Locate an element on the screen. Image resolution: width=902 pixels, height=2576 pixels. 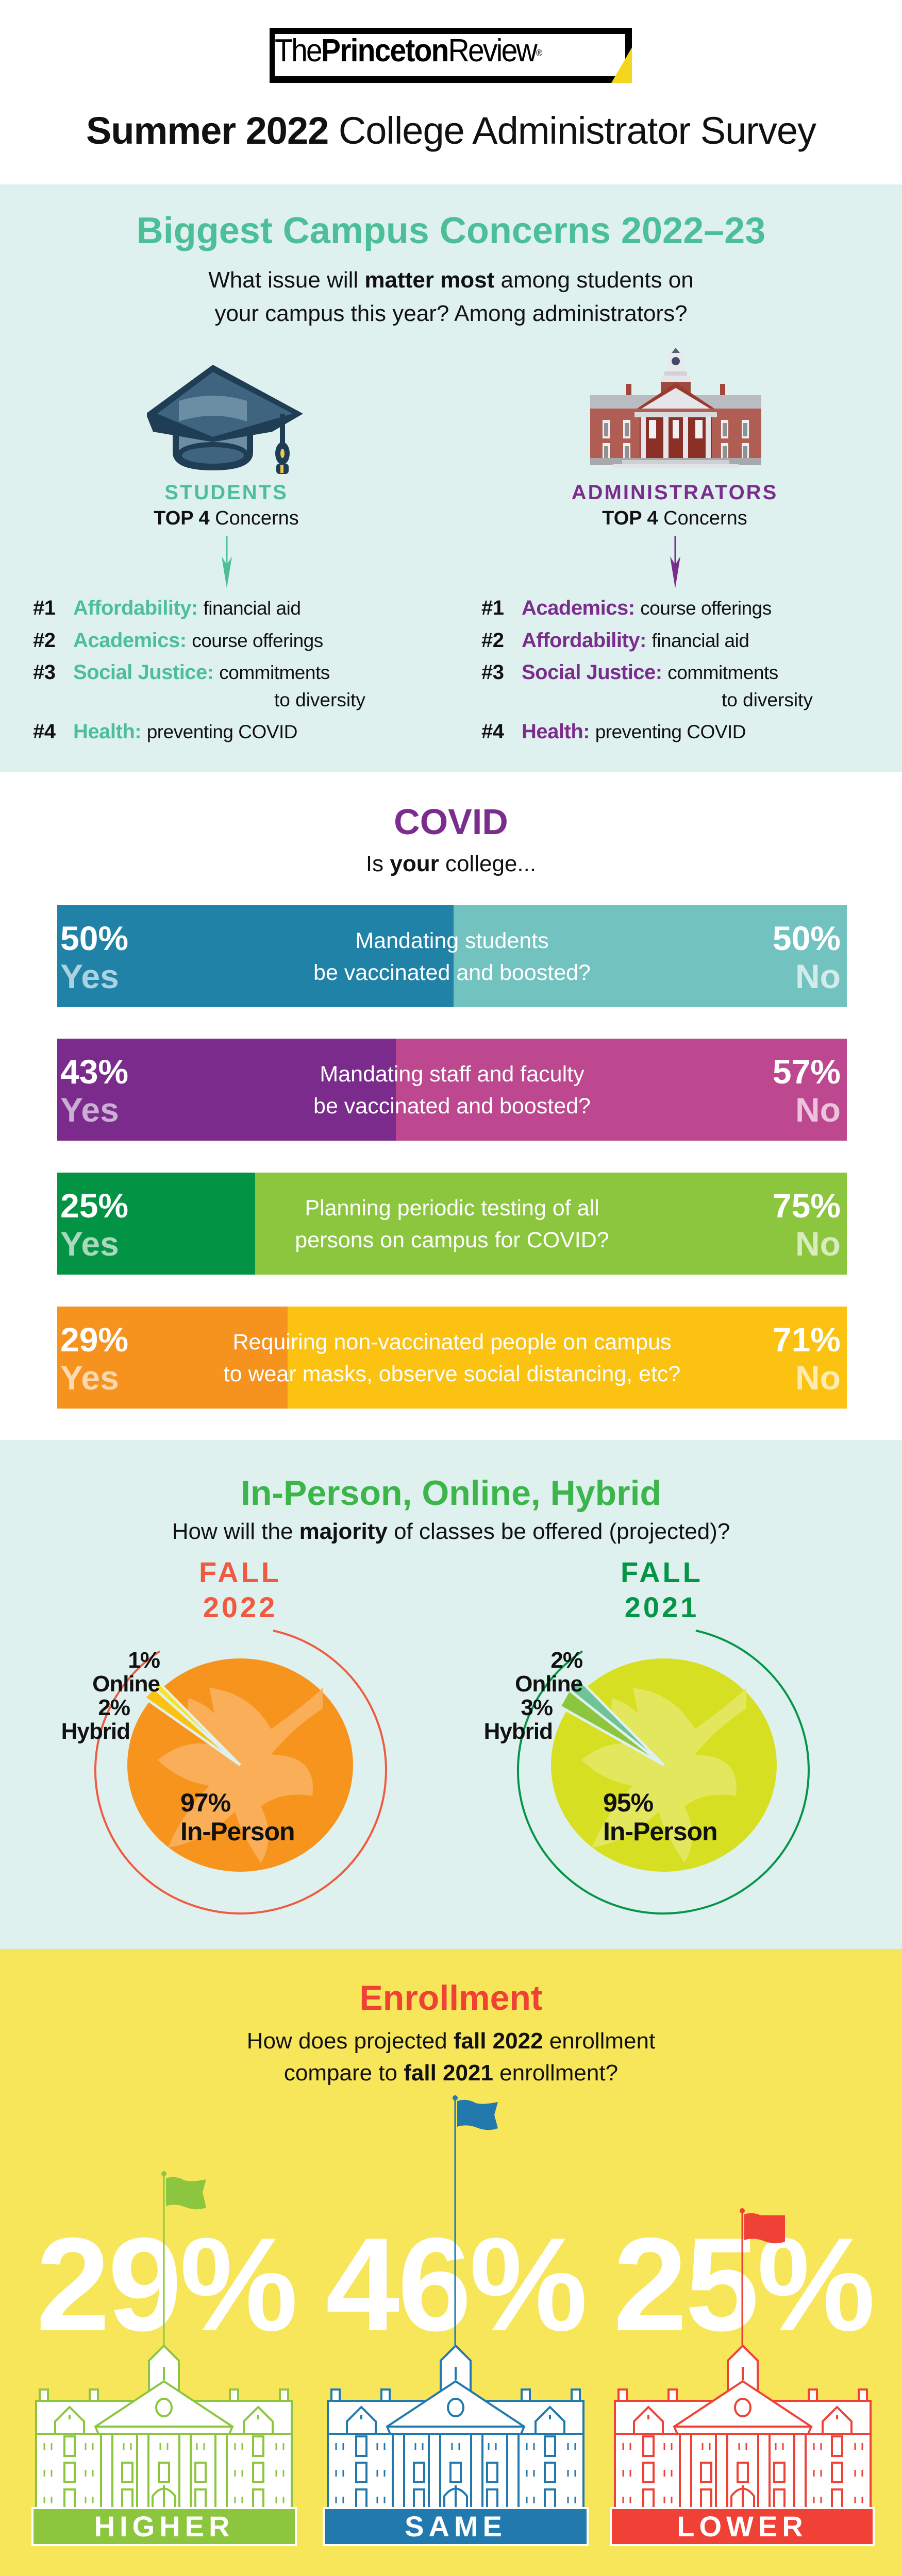
yes-percent: 43% is located at coordinates (94, 1072).